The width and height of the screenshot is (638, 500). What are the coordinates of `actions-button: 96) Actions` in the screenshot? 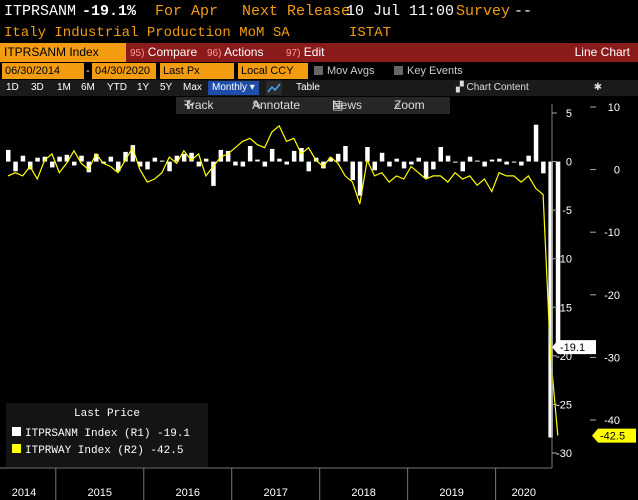 It's located at (235, 53).